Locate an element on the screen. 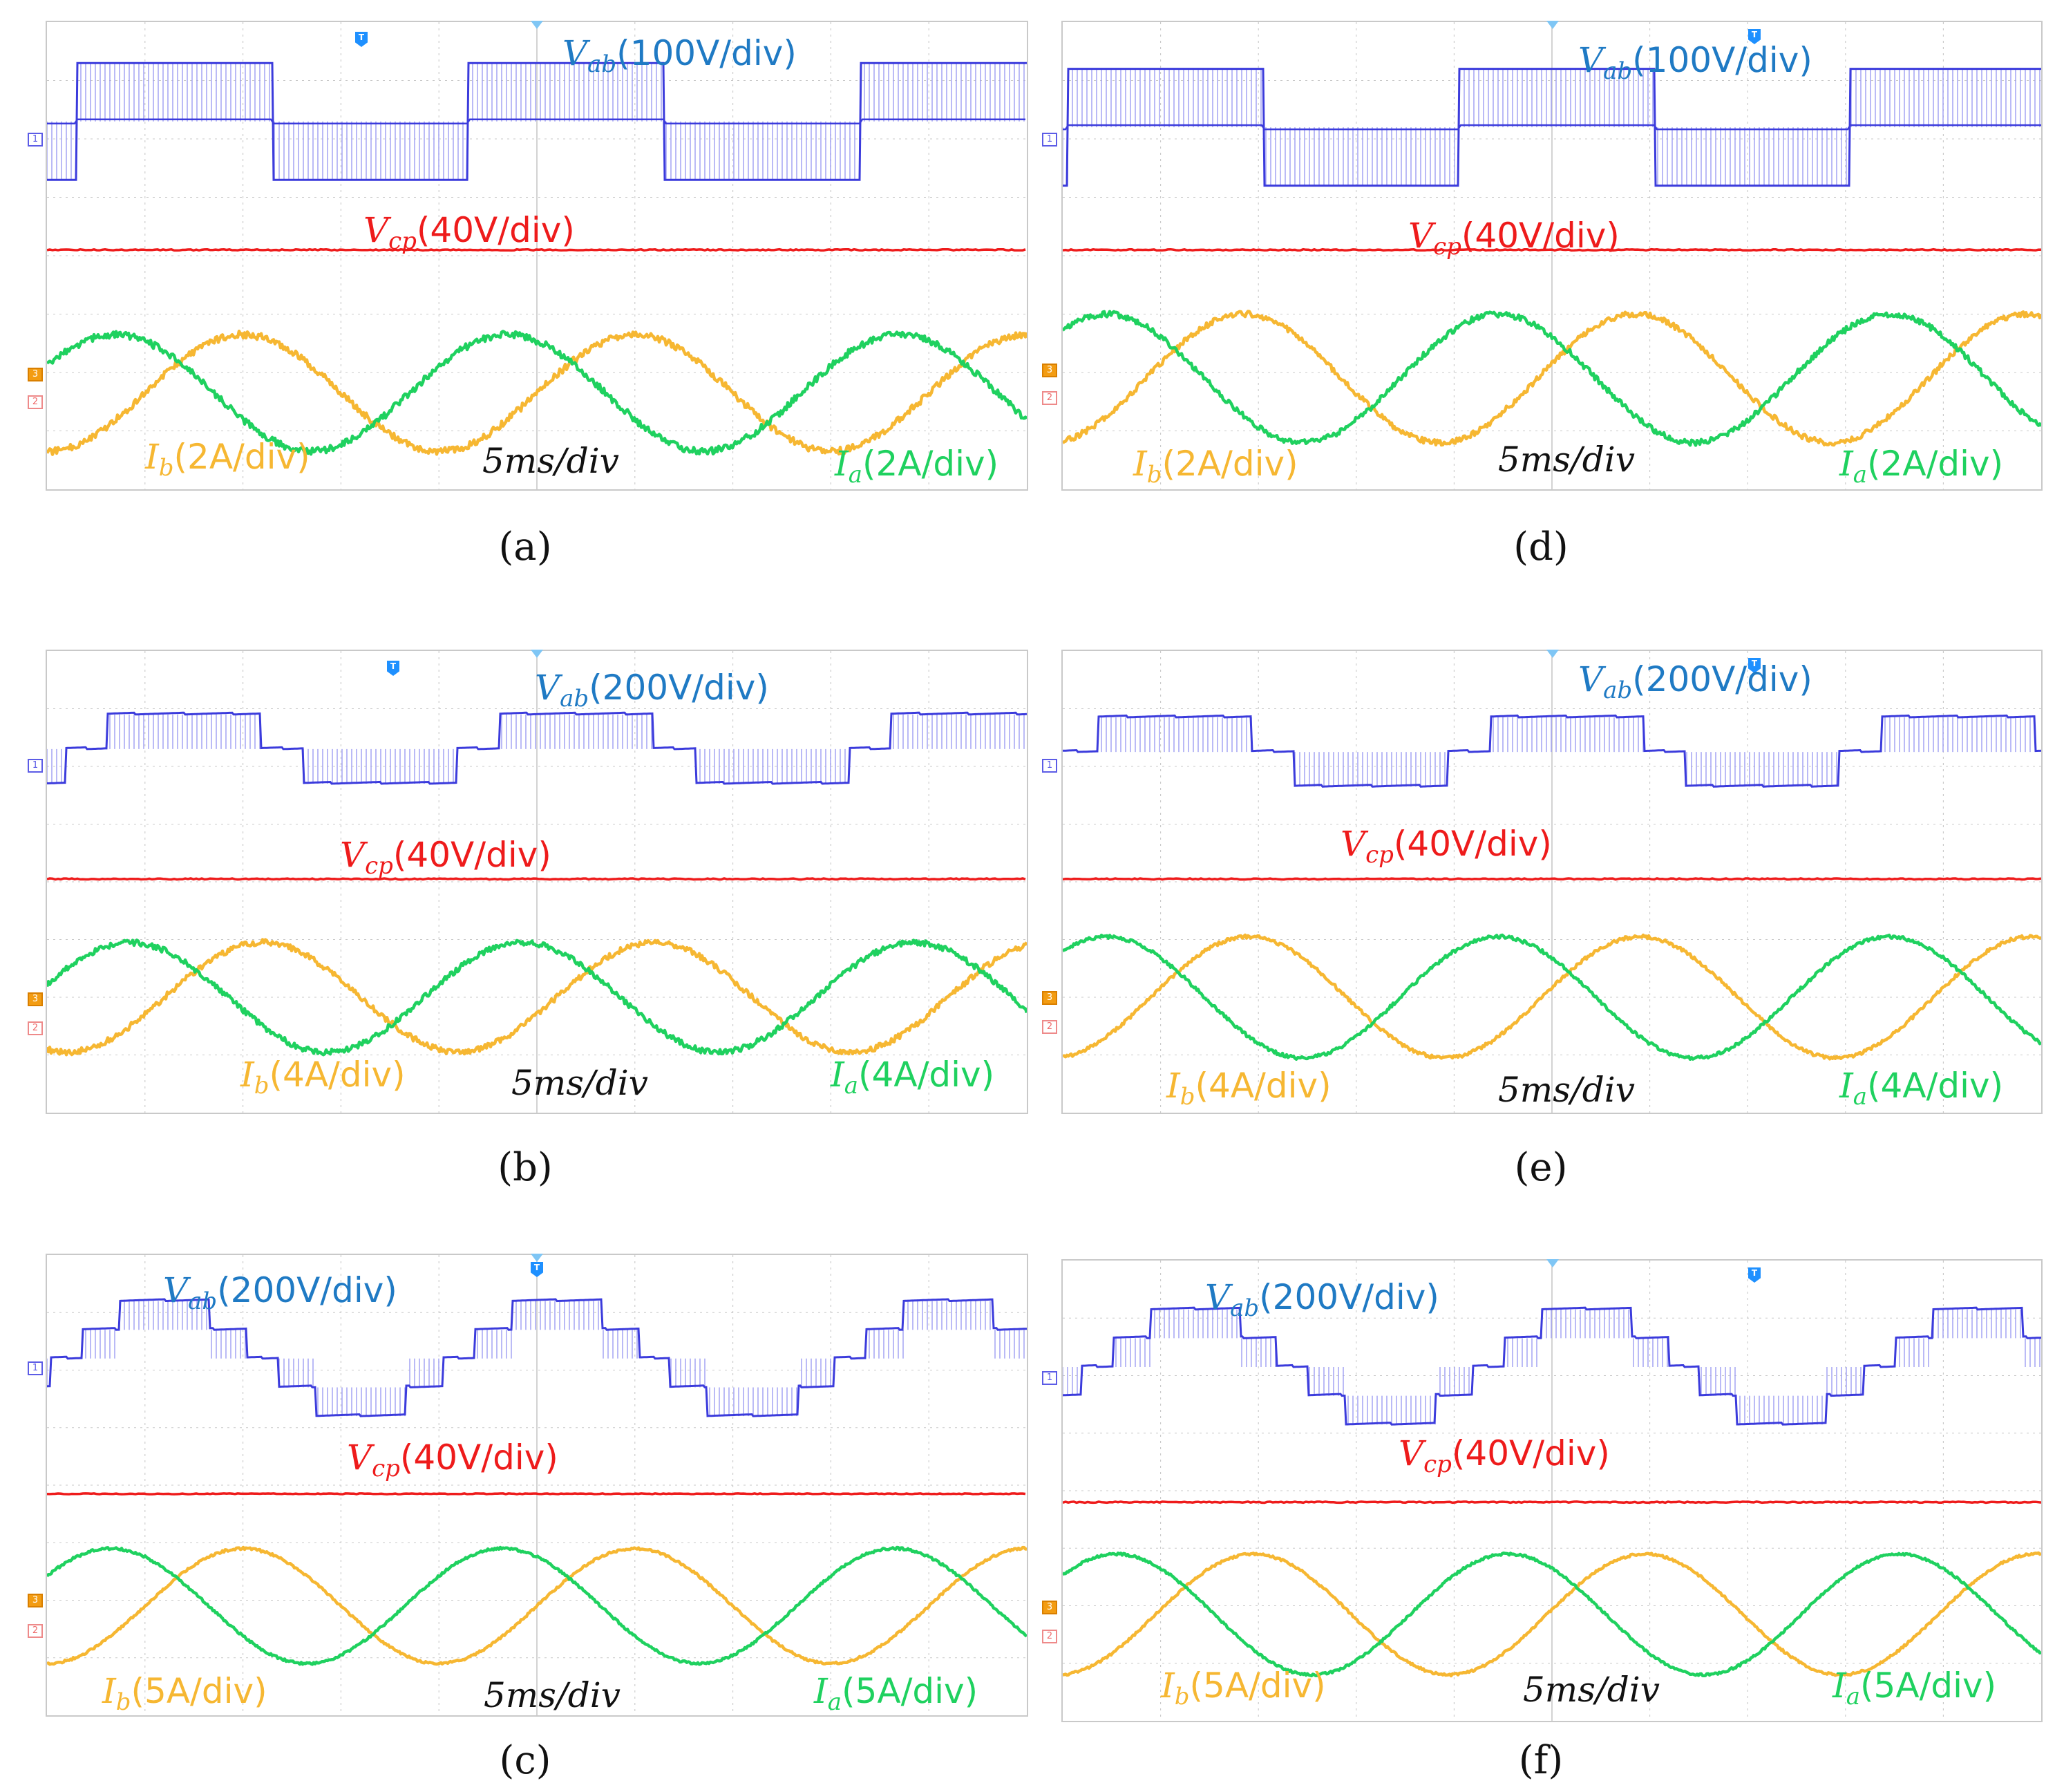  caption-c: (c) is located at coordinates (525, 1760).